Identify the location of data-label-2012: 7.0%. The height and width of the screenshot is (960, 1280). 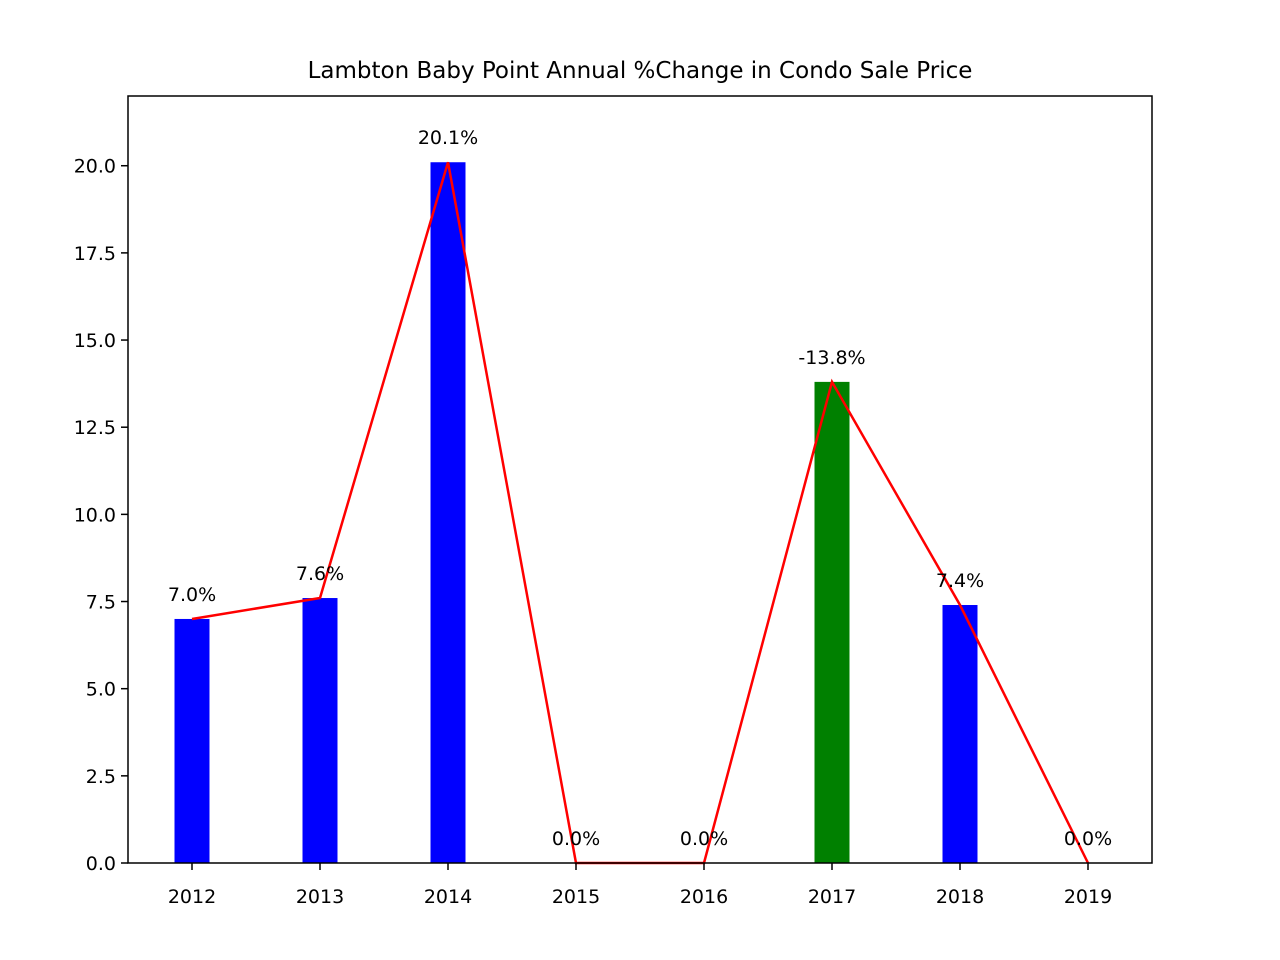
(192, 595).